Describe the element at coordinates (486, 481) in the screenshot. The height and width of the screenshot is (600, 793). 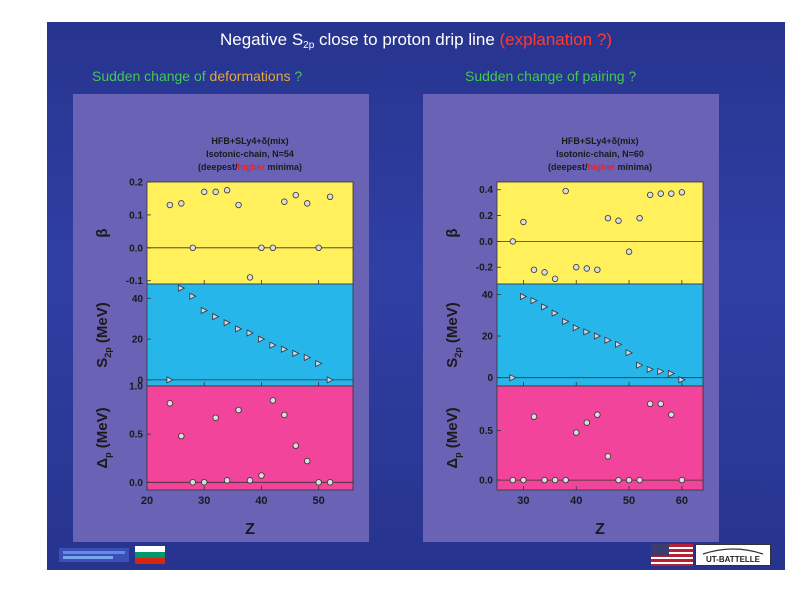
I see `delta-ytick-label: 0.0` at that location.